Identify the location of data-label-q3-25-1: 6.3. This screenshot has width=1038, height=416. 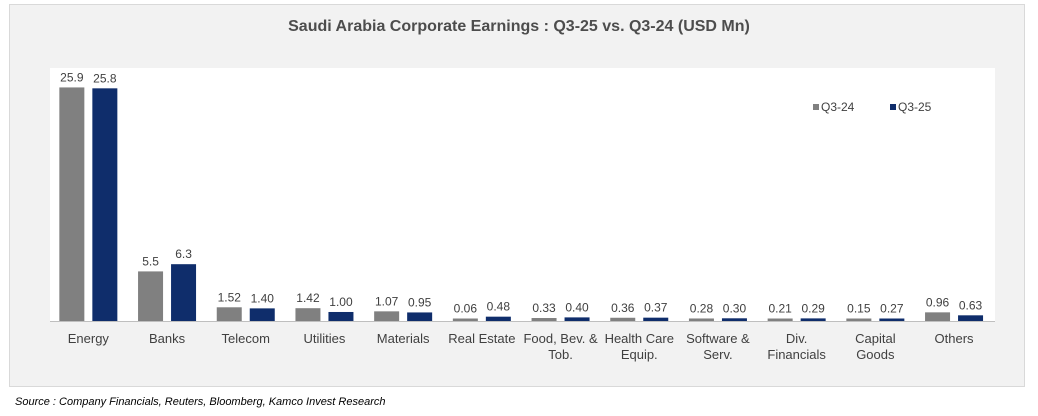
(183, 254).